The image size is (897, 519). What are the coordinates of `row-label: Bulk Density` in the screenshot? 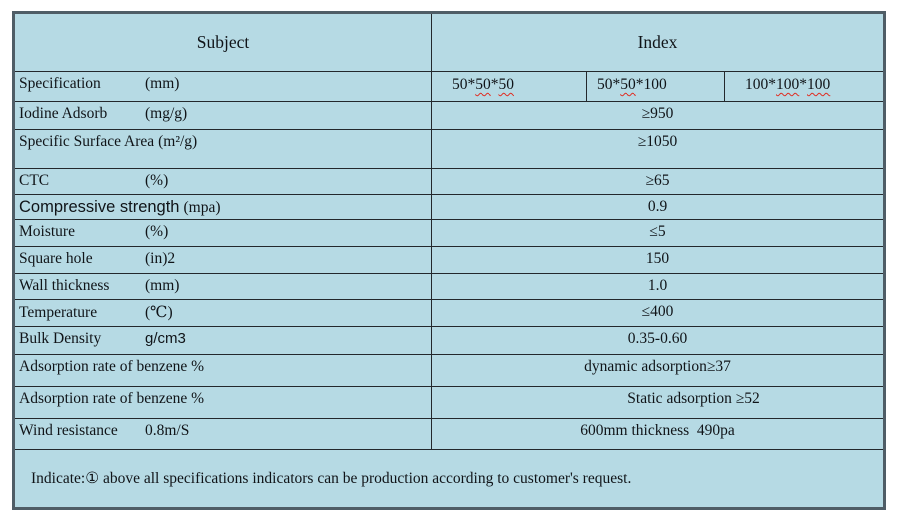 It's located at (60, 338).